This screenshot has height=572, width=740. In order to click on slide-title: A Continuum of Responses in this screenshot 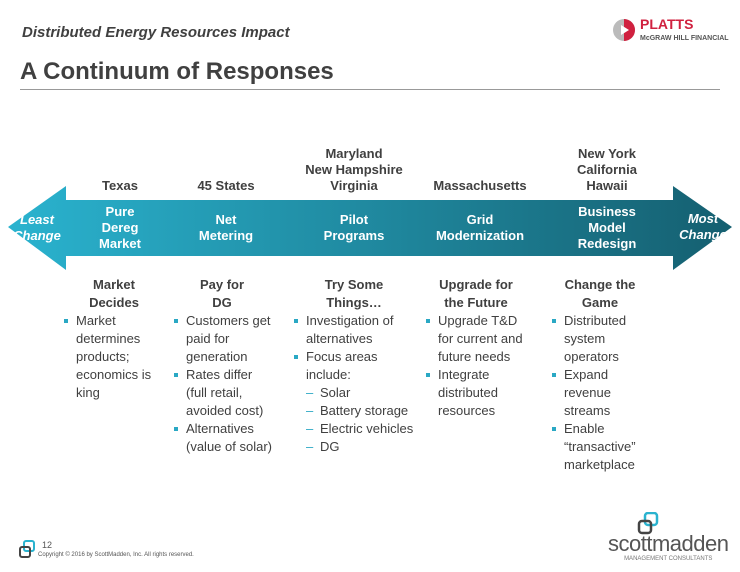, I will do `click(177, 71)`.